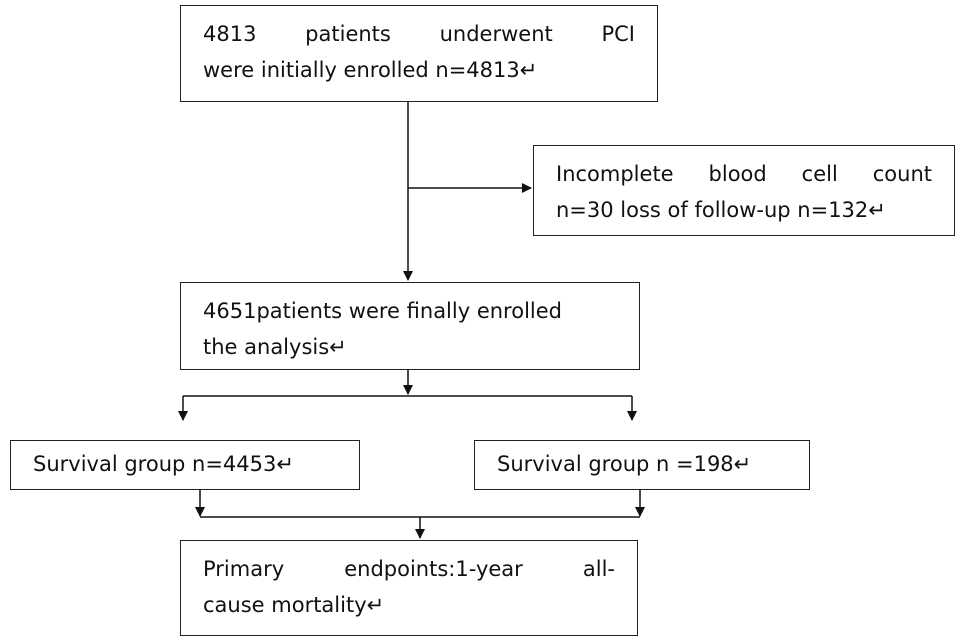 This screenshot has height=641, width=963. I want to click on node-text: cause mortality↵, so click(294, 605).